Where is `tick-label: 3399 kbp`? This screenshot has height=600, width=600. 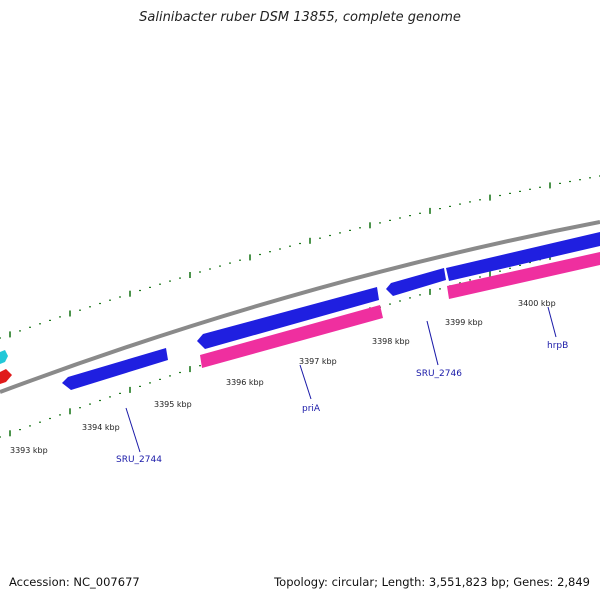
tick-label: 3399 kbp is located at coordinates (464, 322).